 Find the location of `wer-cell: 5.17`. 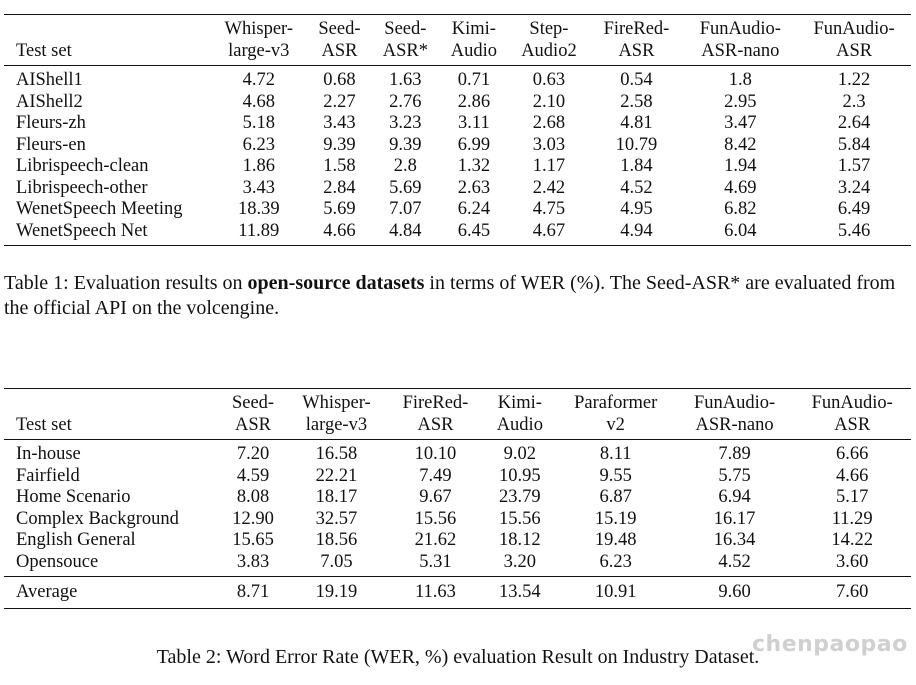

wer-cell: 5.17 is located at coordinates (852, 497).